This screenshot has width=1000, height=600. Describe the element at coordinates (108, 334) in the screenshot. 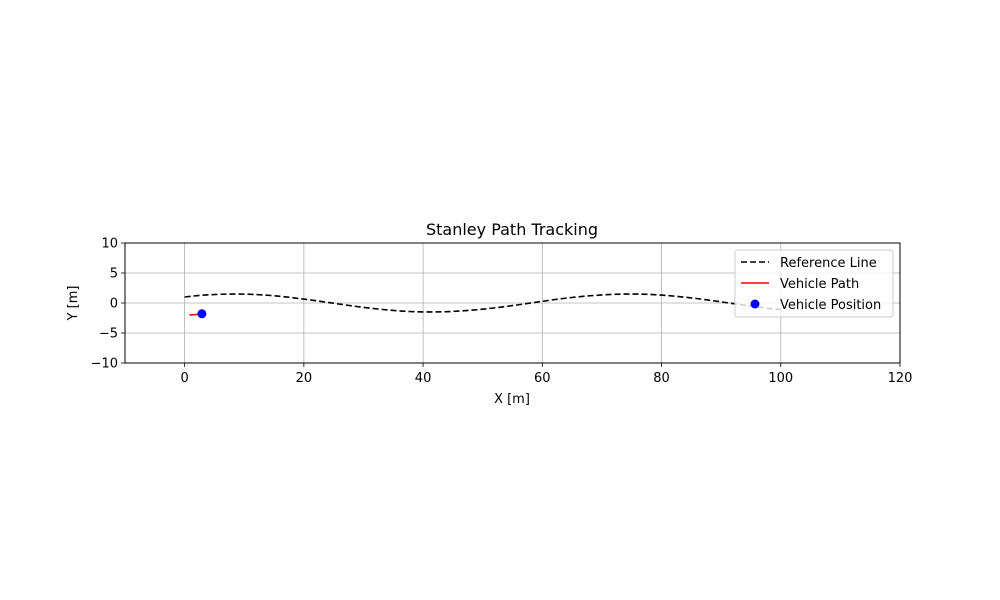

I see `y-tick-label: −5` at that location.